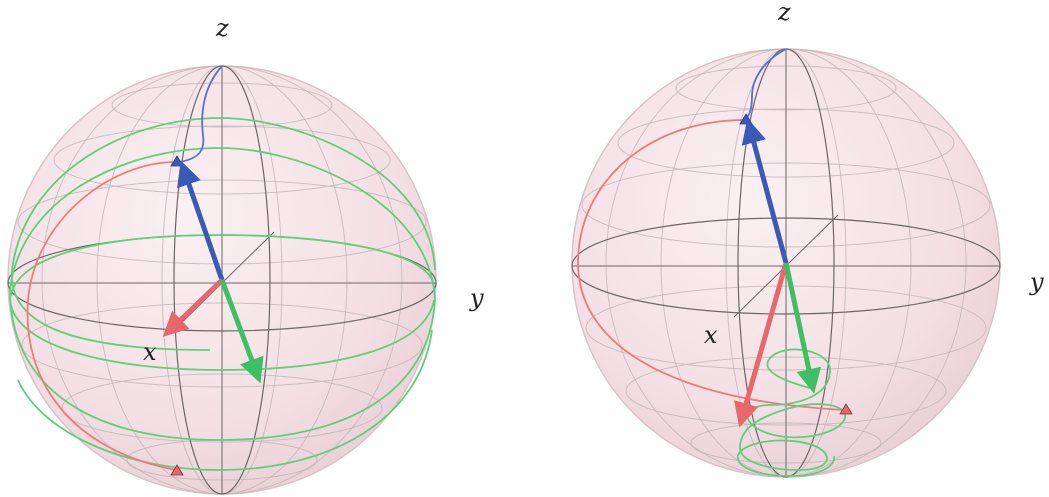 The width and height of the screenshot is (1049, 497). What do you see at coordinates (101, 316) in the screenshot?
I see `red-path` at bounding box center [101, 316].